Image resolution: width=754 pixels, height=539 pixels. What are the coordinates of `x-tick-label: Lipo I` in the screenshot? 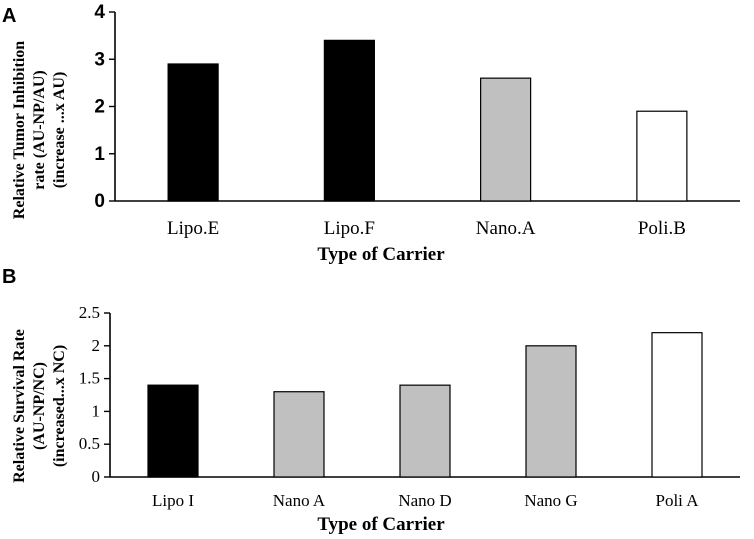 It's located at (173, 500).